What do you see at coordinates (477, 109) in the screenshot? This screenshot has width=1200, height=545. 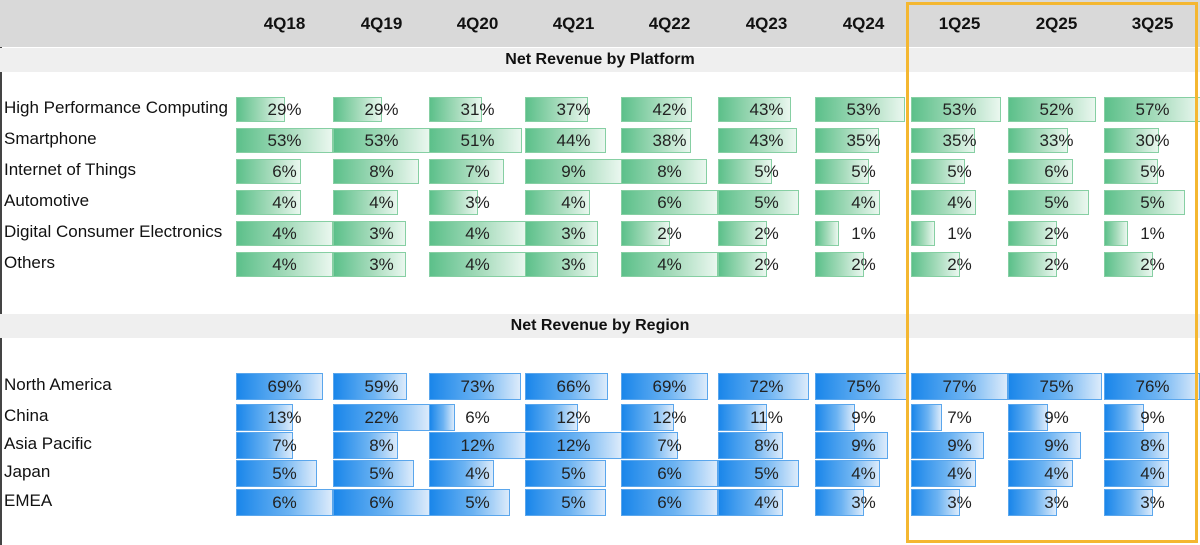 I see `data-cell: 31%` at bounding box center [477, 109].